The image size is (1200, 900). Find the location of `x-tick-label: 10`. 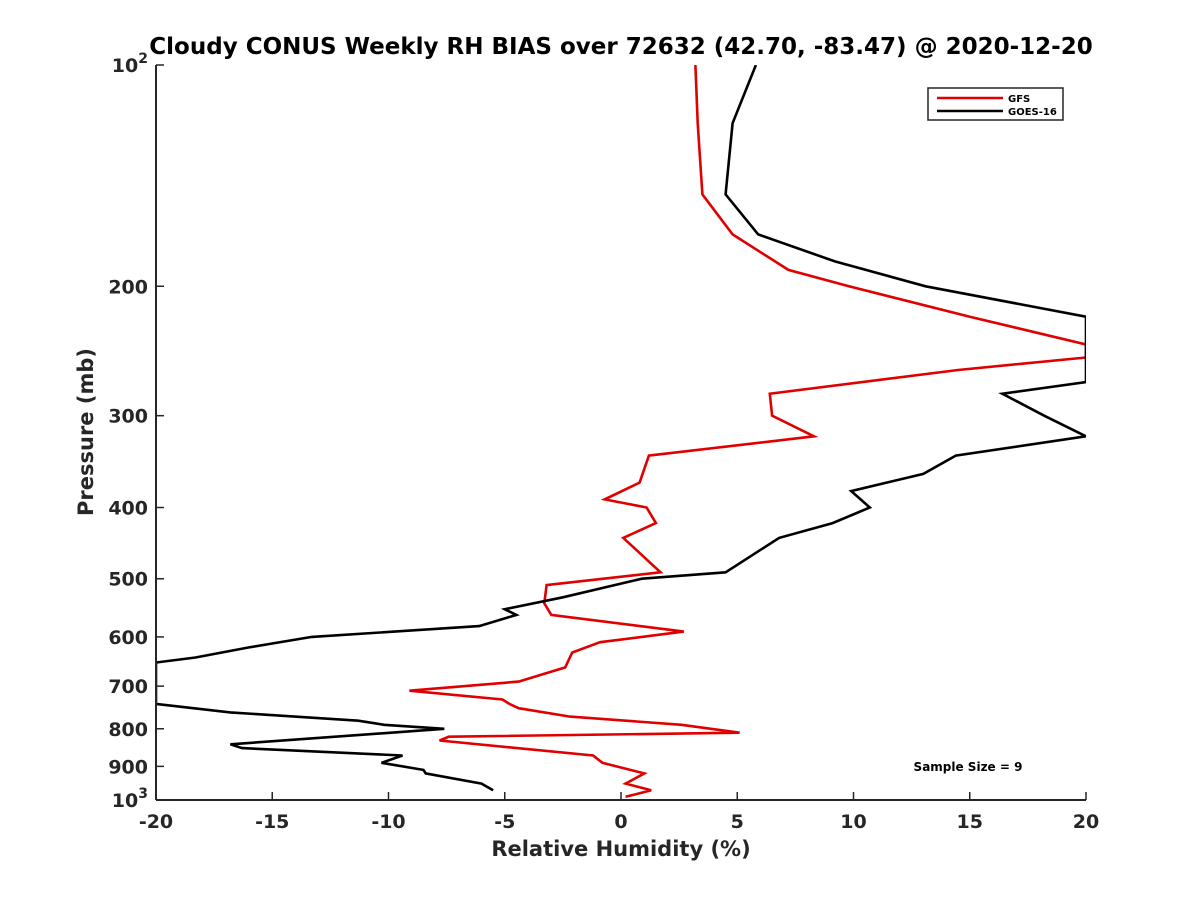

x-tick-label: 10 is located at coordinates (853, 822).